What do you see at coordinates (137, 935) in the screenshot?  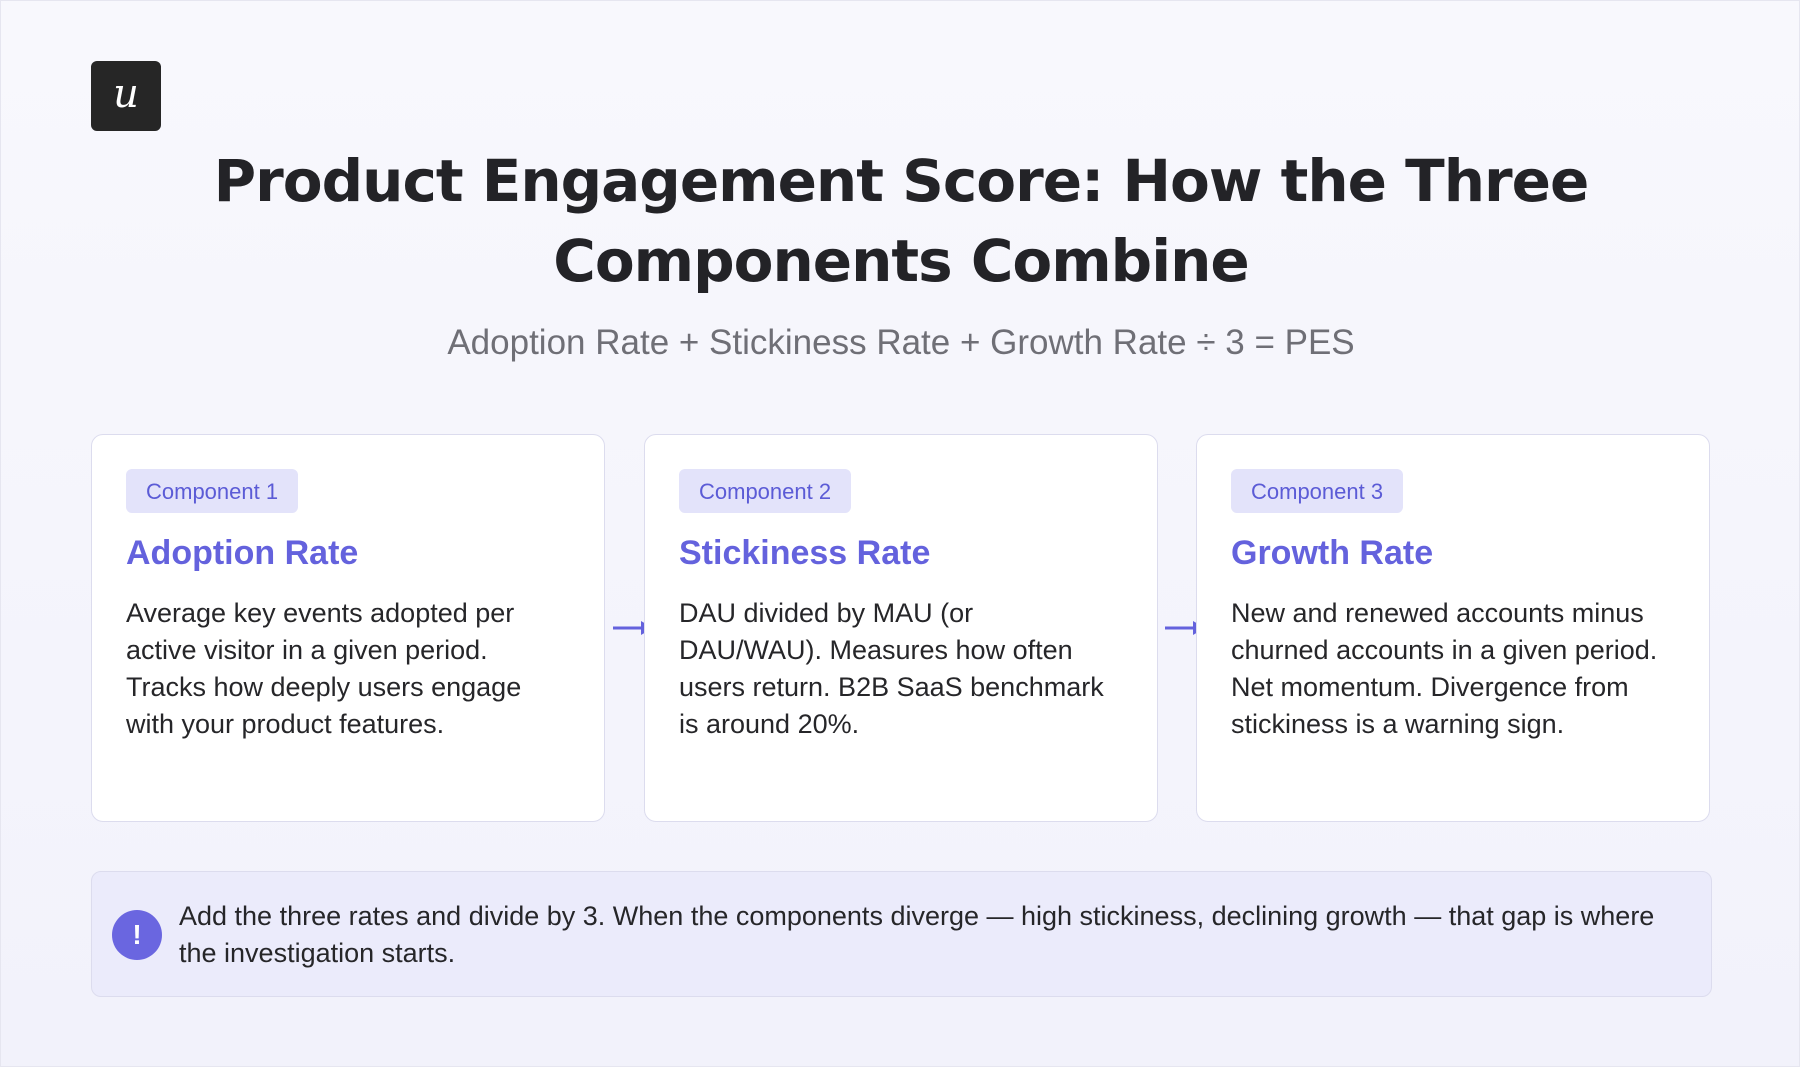 I see `exclamation-circle-icon: !` at bounding box center [137, 935].